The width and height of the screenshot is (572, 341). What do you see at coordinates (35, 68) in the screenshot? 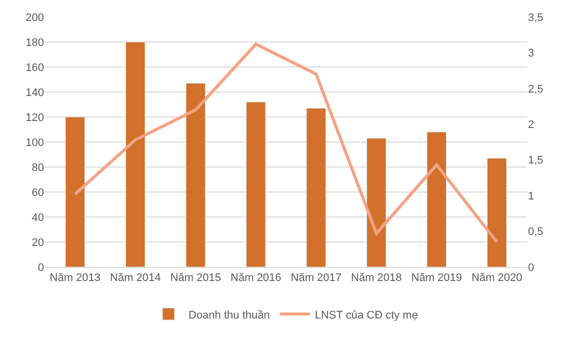
I see `y-tick-label: 160` at bounding box center [35, 68].